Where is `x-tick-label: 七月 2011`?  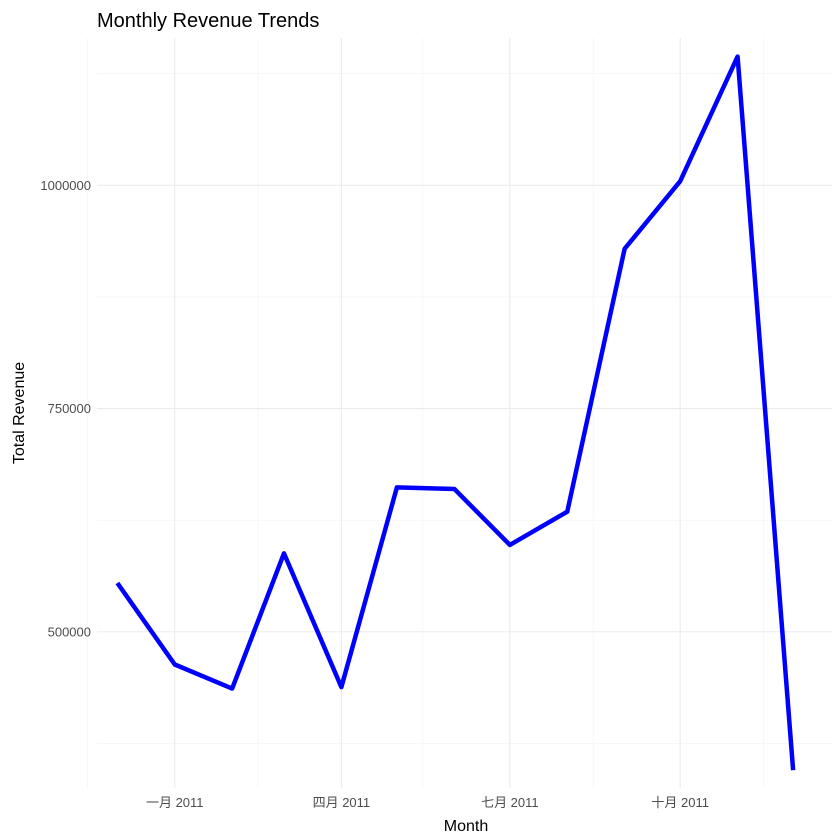 x-tick-label: 七月 2011 is located at coordinates (510, 802).